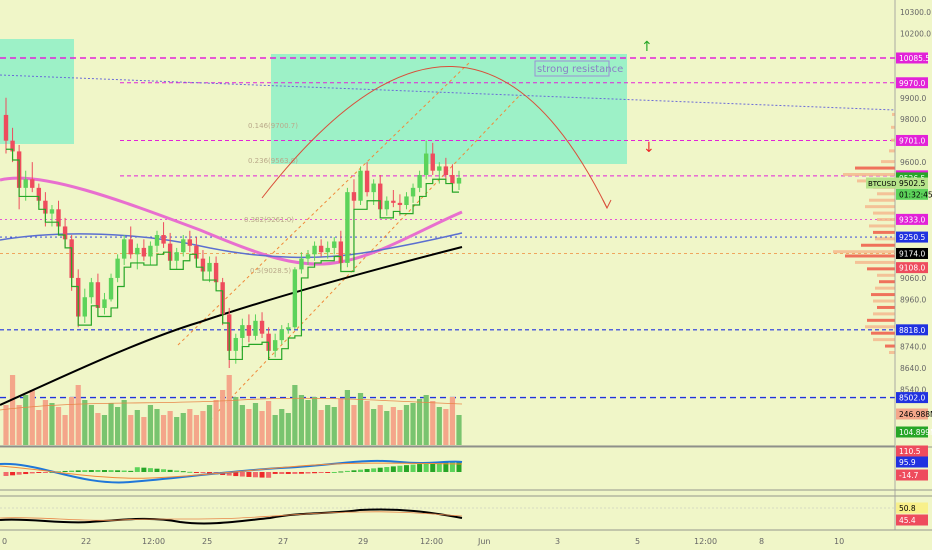 The width and height of the screenshot is (932, 550). I want to click on price-tick-label: 10200.0, so click(915, 33).